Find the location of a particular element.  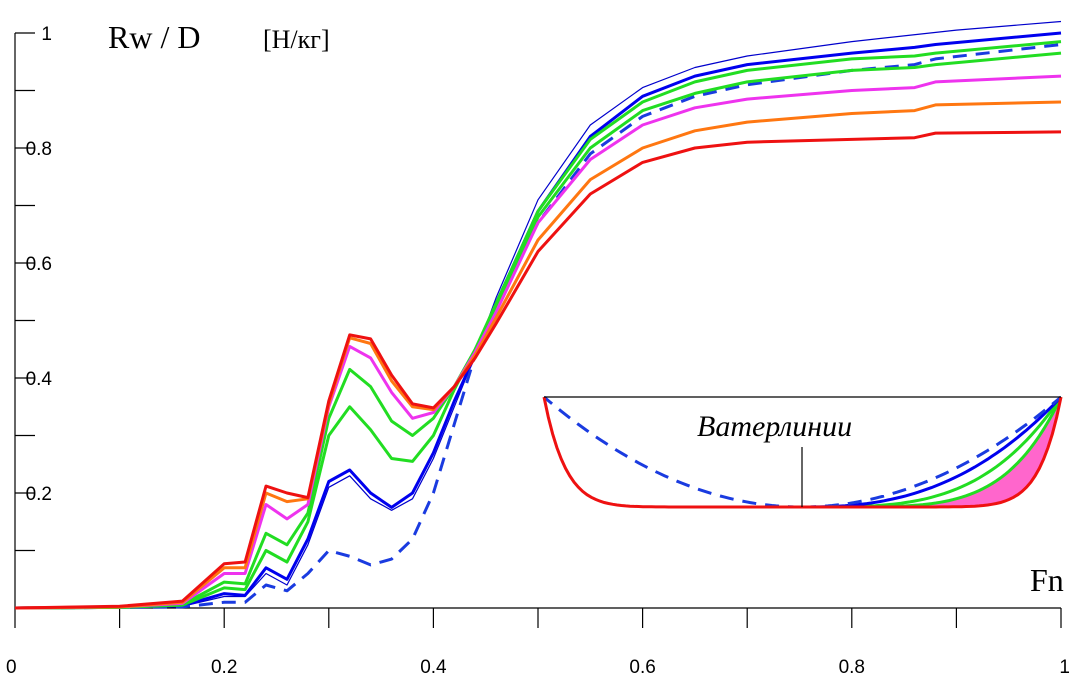

y-axis-unit: [Н/кг] is located at coordinates (296, 39).